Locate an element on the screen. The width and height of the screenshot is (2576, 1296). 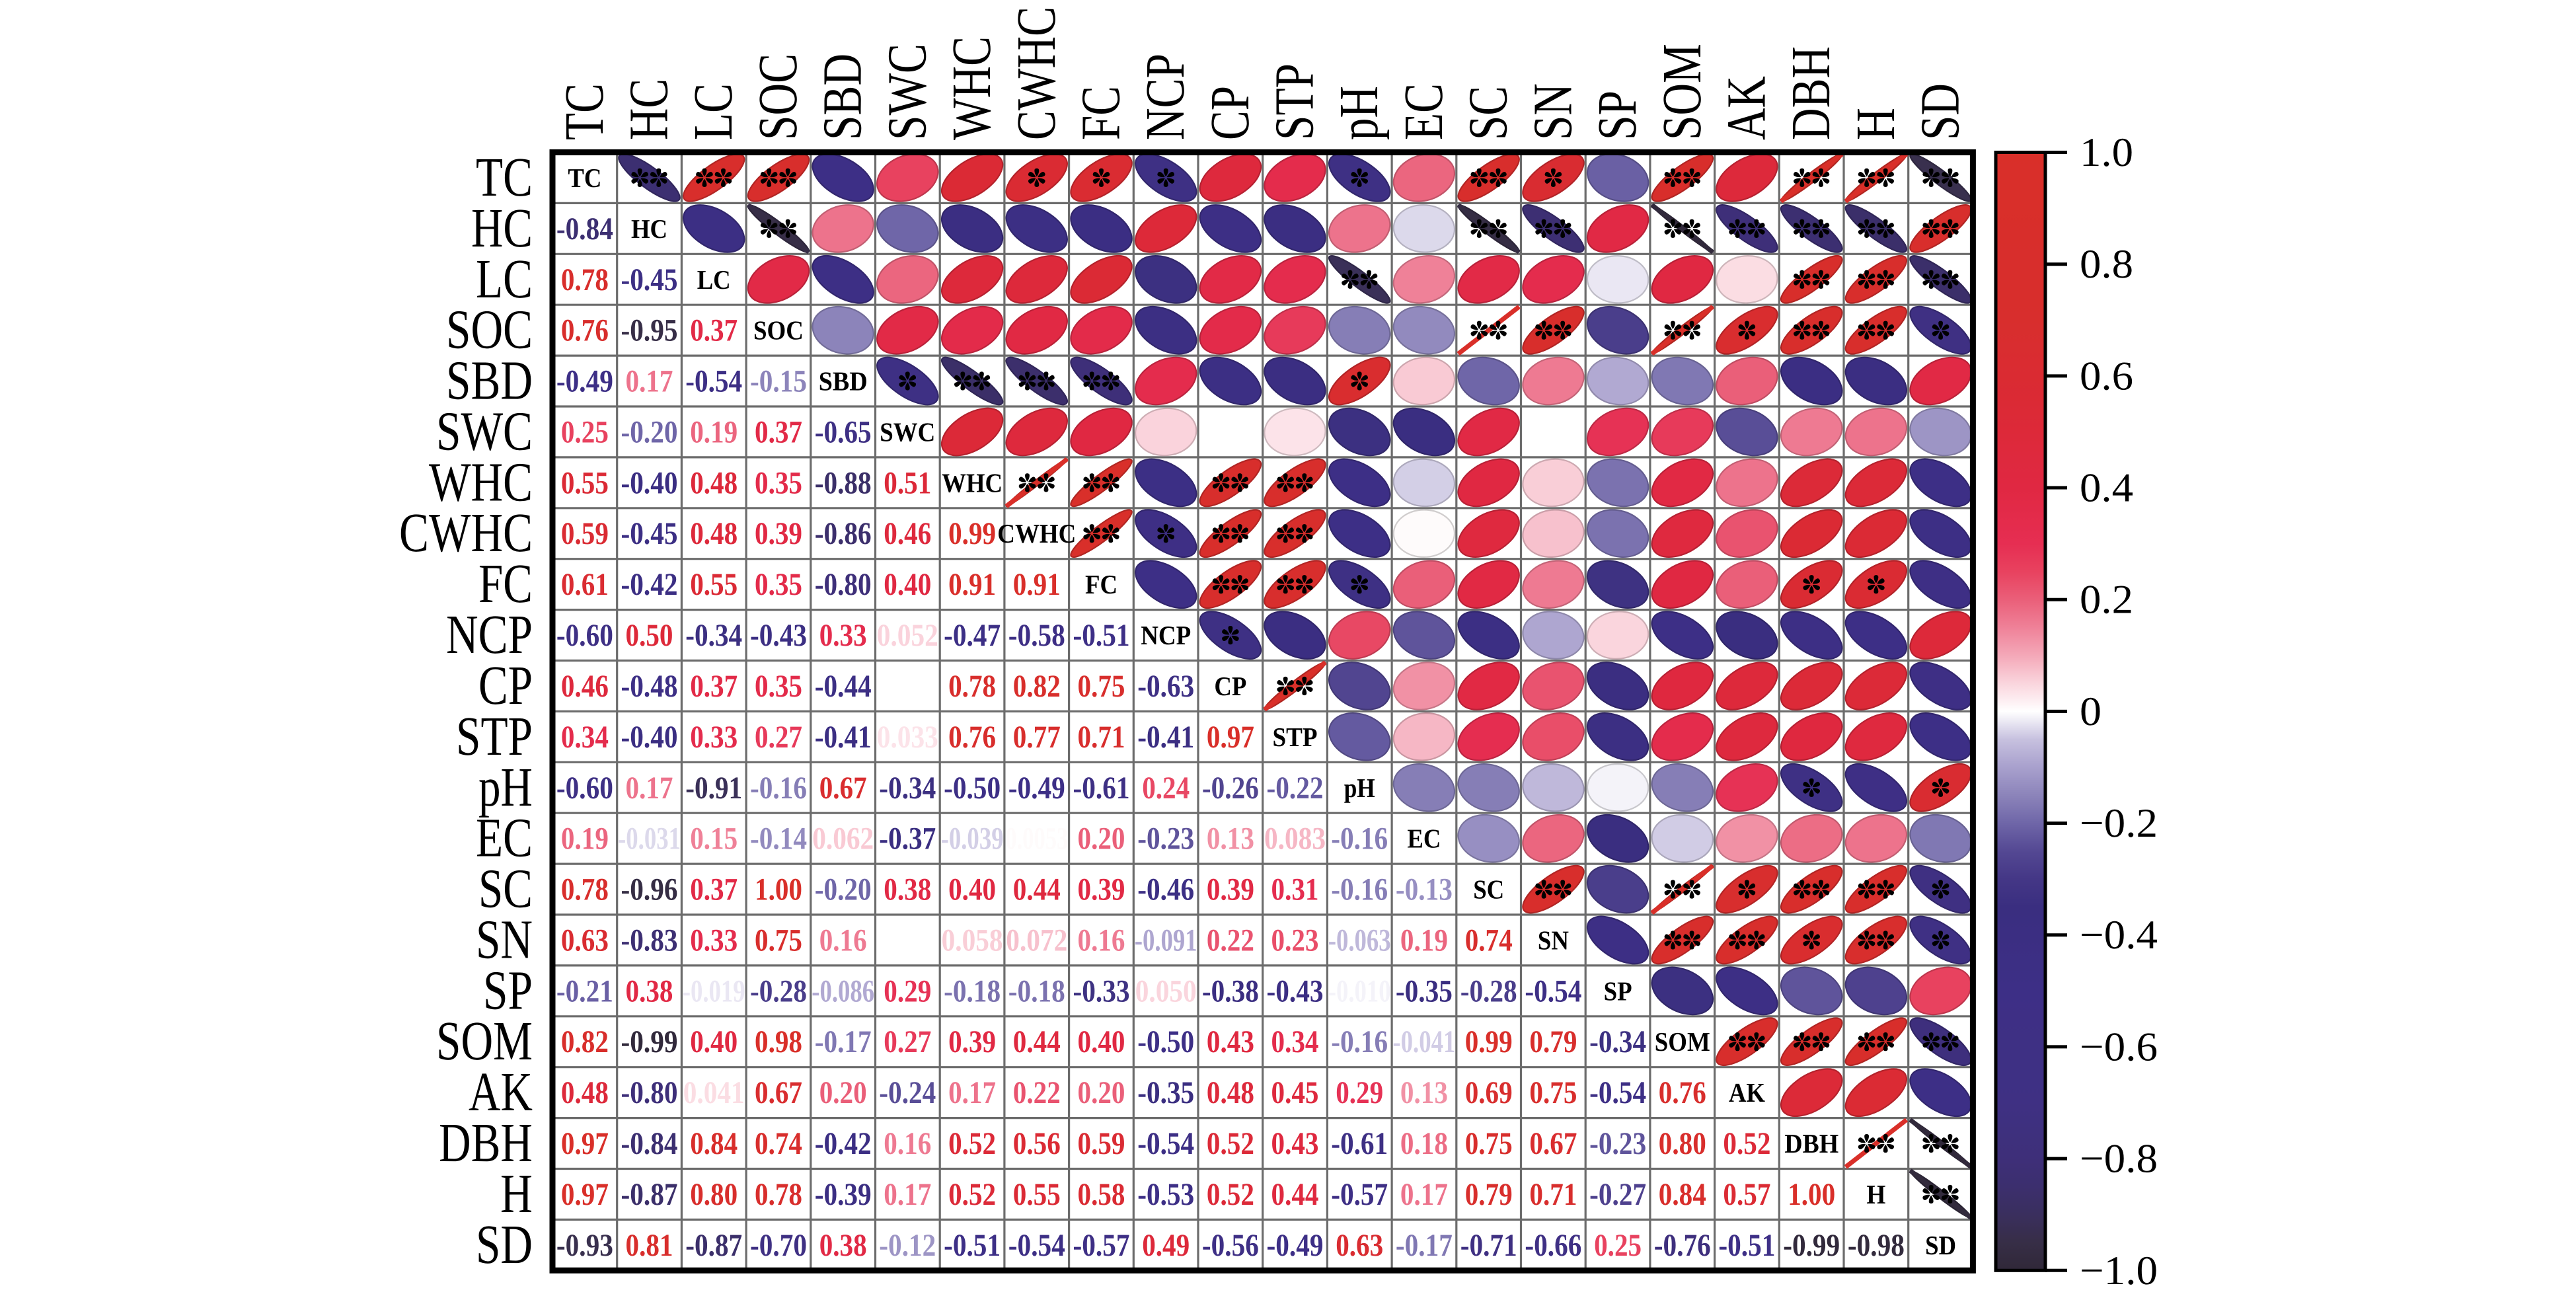
svg-text: -0.063 is located at coordinates (1360, 940).